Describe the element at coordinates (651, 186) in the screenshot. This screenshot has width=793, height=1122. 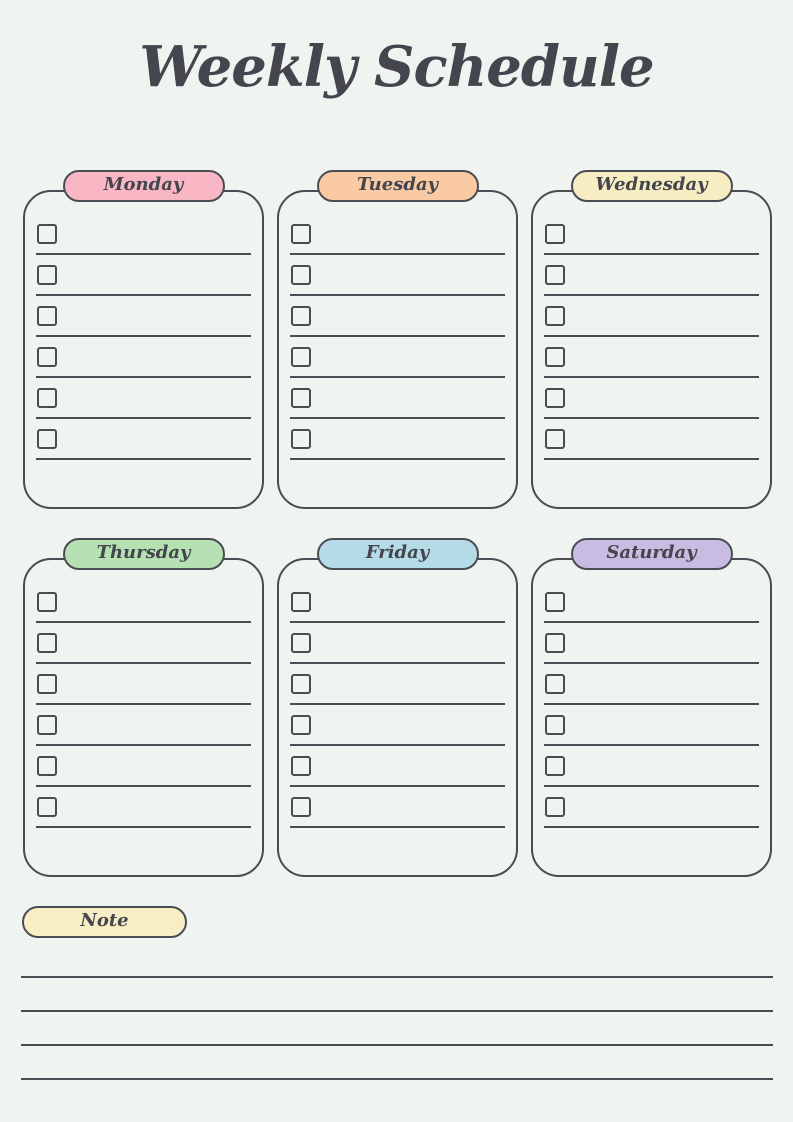
I see `day-header-pill: Wednesday` at that location.